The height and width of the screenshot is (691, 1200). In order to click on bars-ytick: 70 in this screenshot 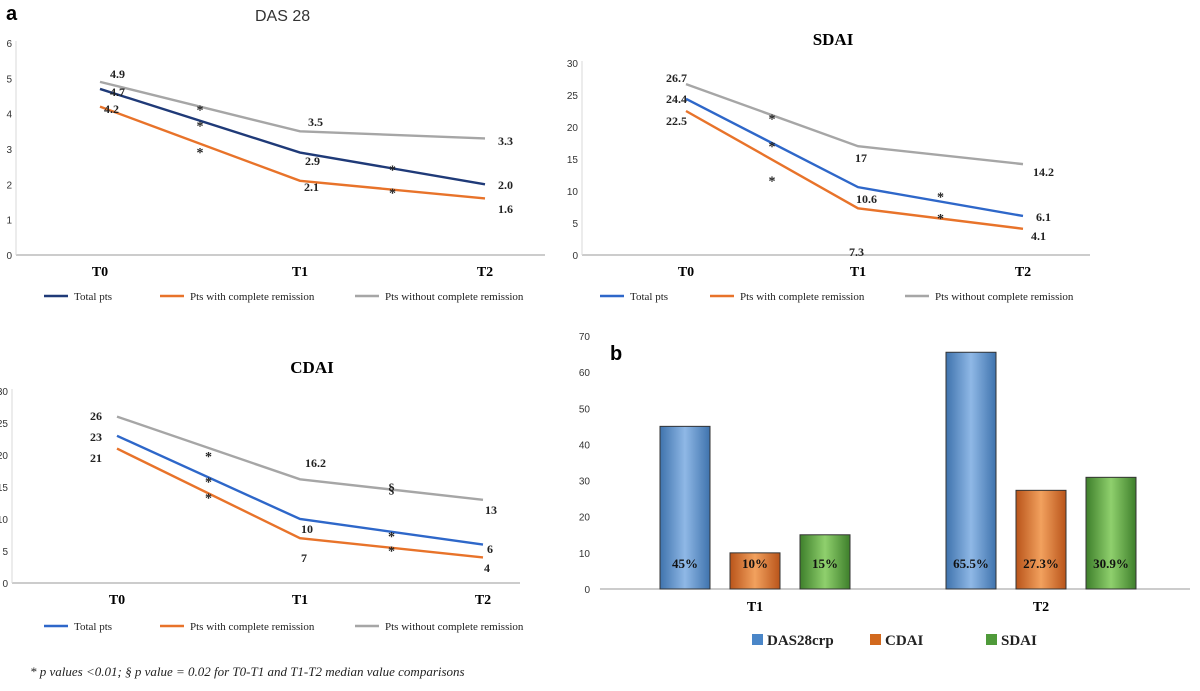, I will do `click(585, 337)`.